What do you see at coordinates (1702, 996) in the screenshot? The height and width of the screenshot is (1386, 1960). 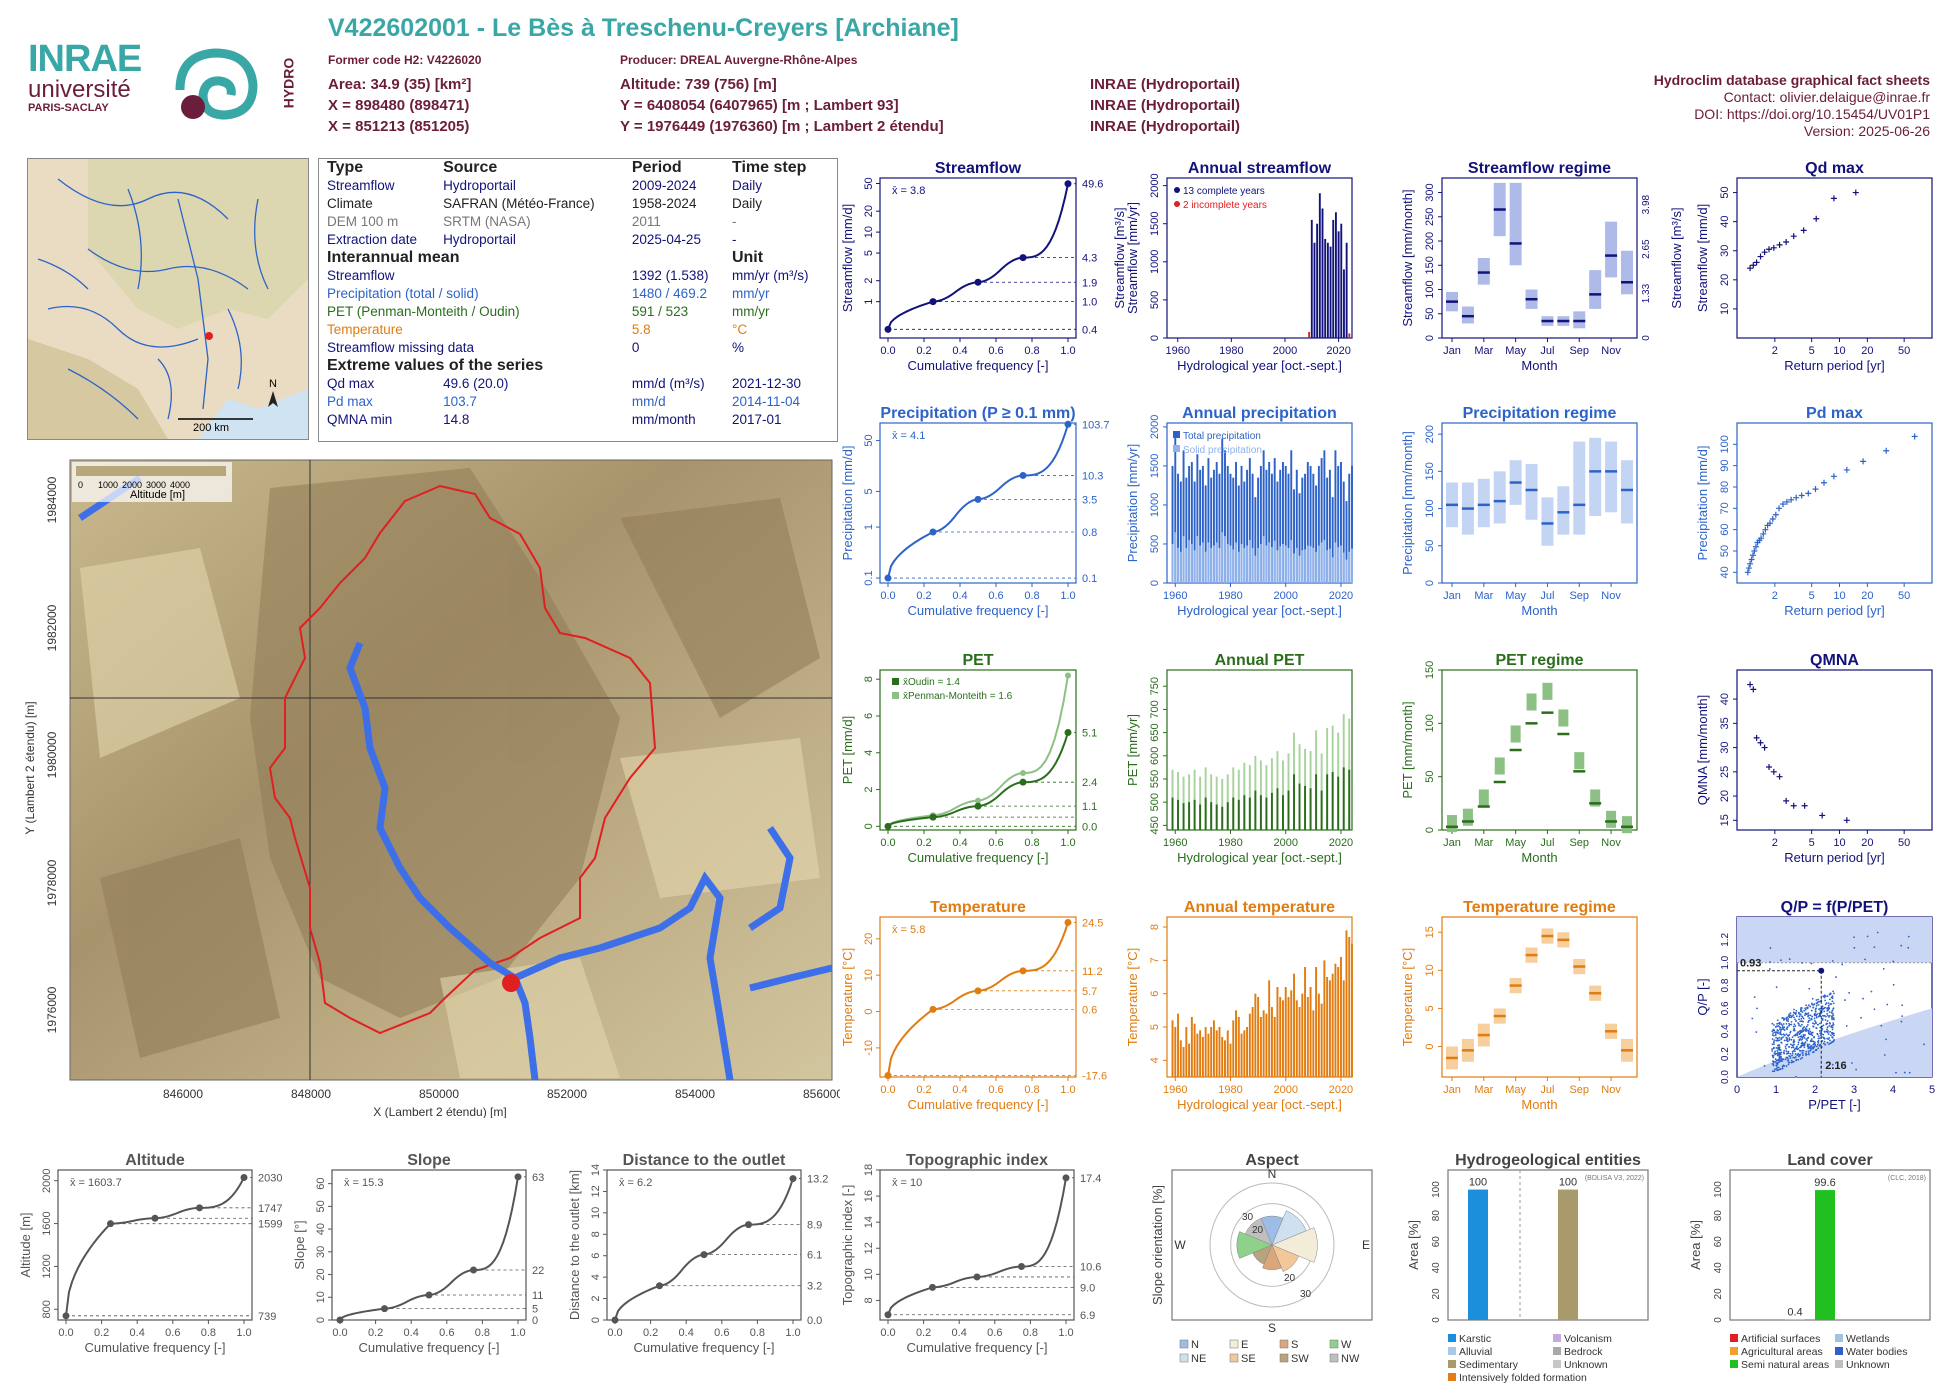 I see `y-axis-label: Q/P [-]` at bounding box center [1702, 996].